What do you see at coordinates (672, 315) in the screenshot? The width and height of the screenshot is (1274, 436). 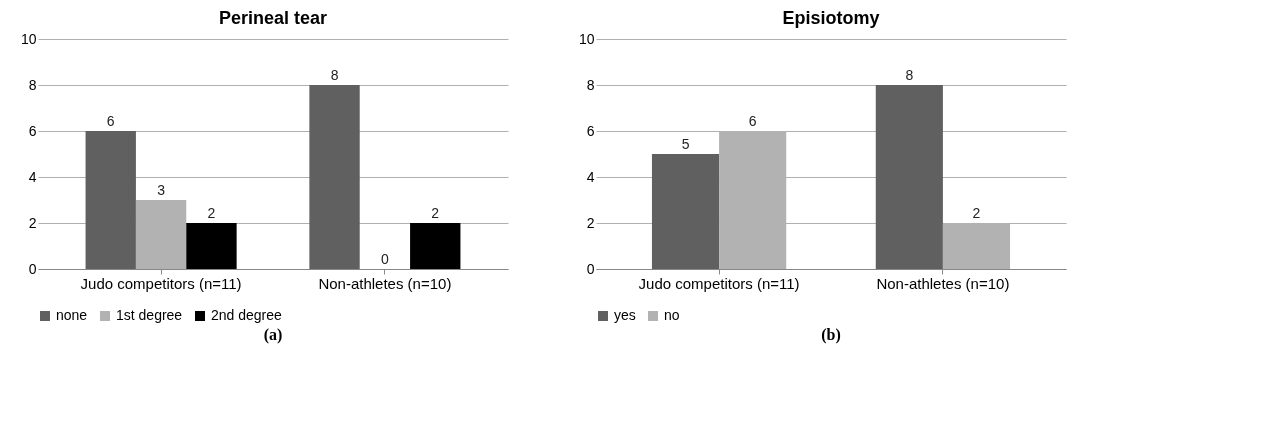 I see `legend-label: no` at bounding box center [672, 315].